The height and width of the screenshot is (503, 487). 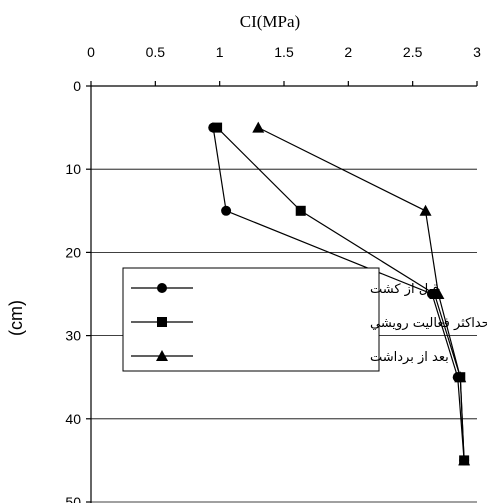 What do you see at coordinates (16, 318) in the screenshot?
I see `y-axis-label: (cm)` at bounding box center [16, 318].